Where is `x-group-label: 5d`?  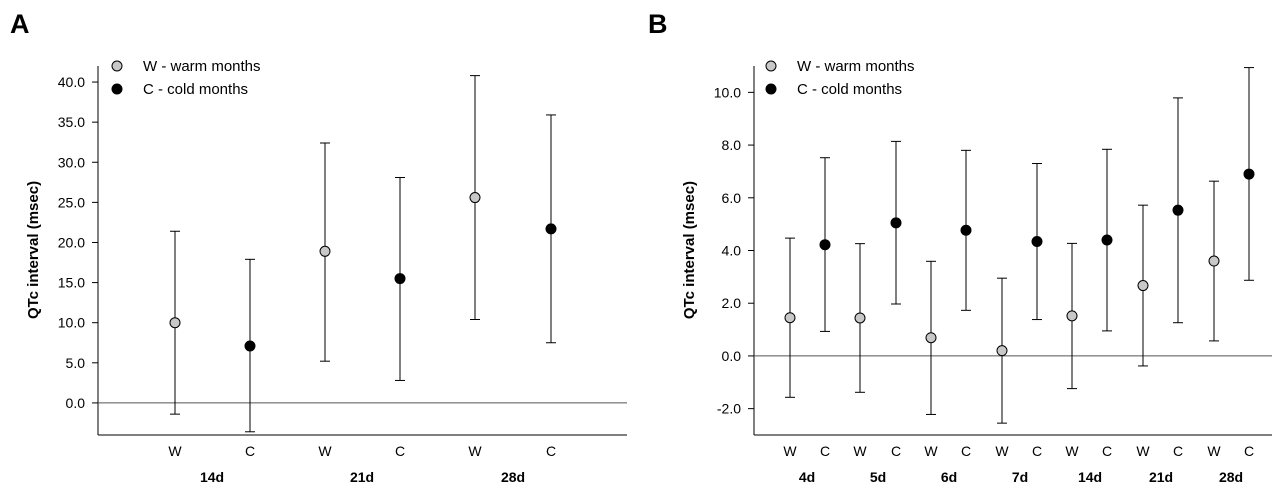 x-group-label: 5d is located at coordinates (878, 477).